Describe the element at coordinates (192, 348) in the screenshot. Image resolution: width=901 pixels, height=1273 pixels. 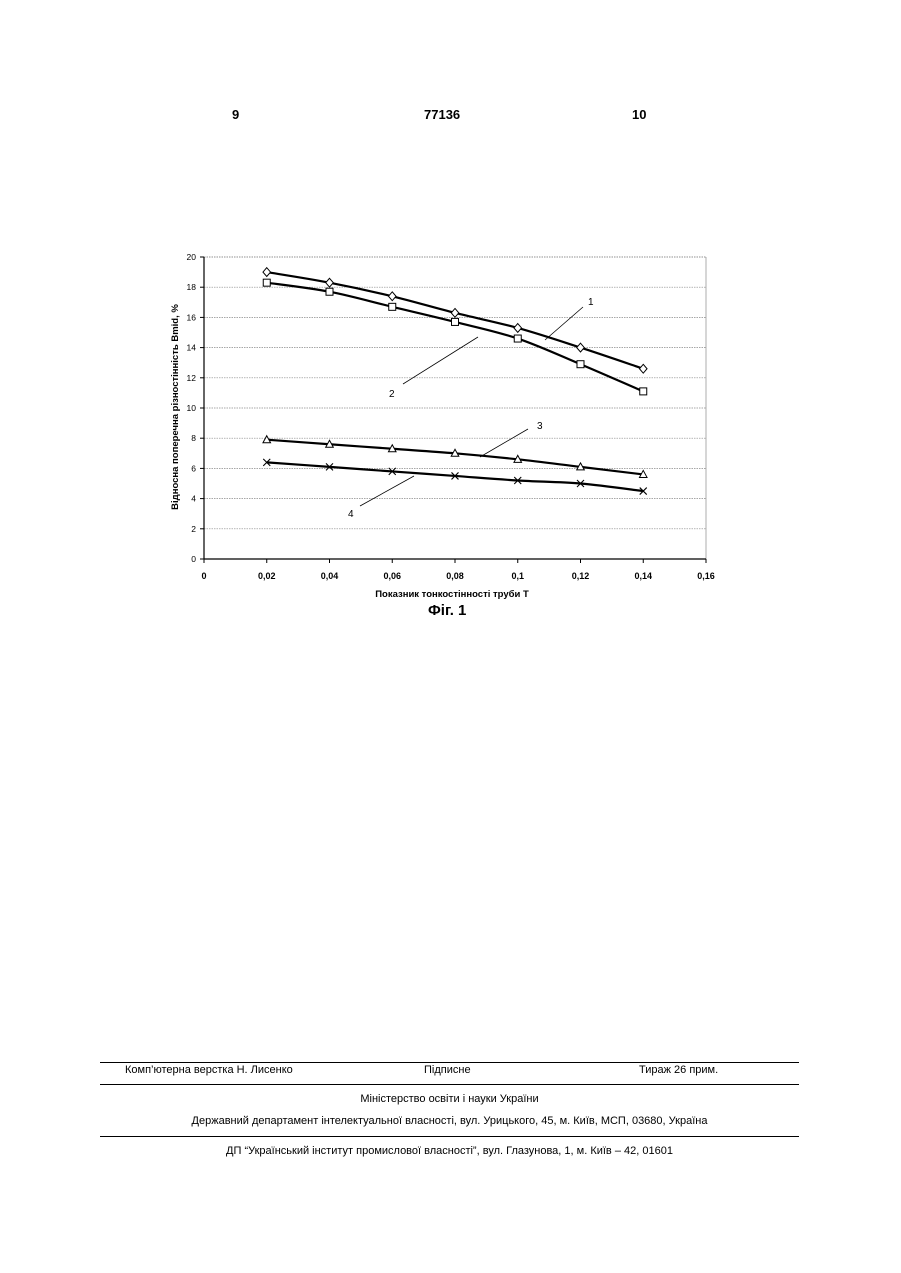
I see `y-tick-label: 14` at that location.